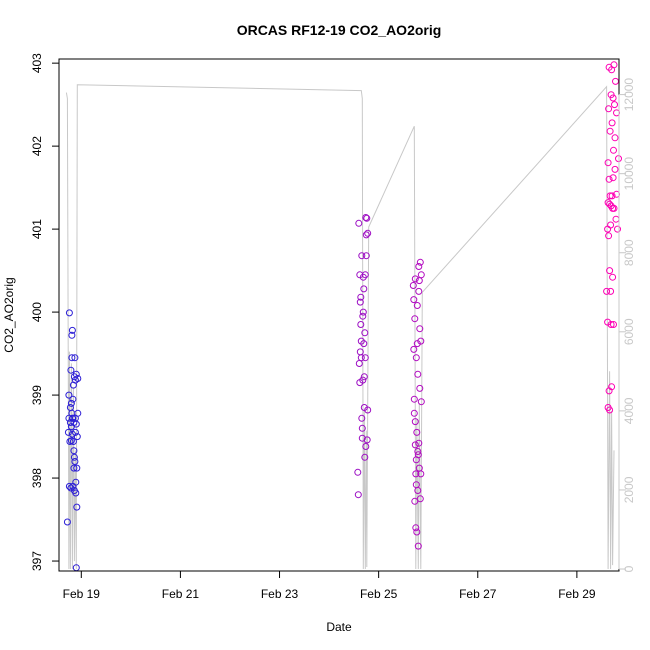 This screenshot has width=650, height=650. I want to click on y2-tick-label: 8000, so click(629, 252).